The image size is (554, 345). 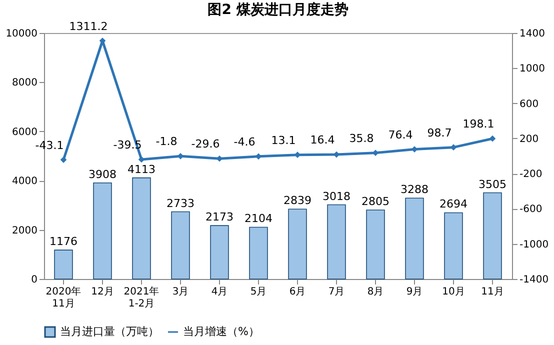 I want to click on x-tick-label: 12月, so click(x=102, y=292).